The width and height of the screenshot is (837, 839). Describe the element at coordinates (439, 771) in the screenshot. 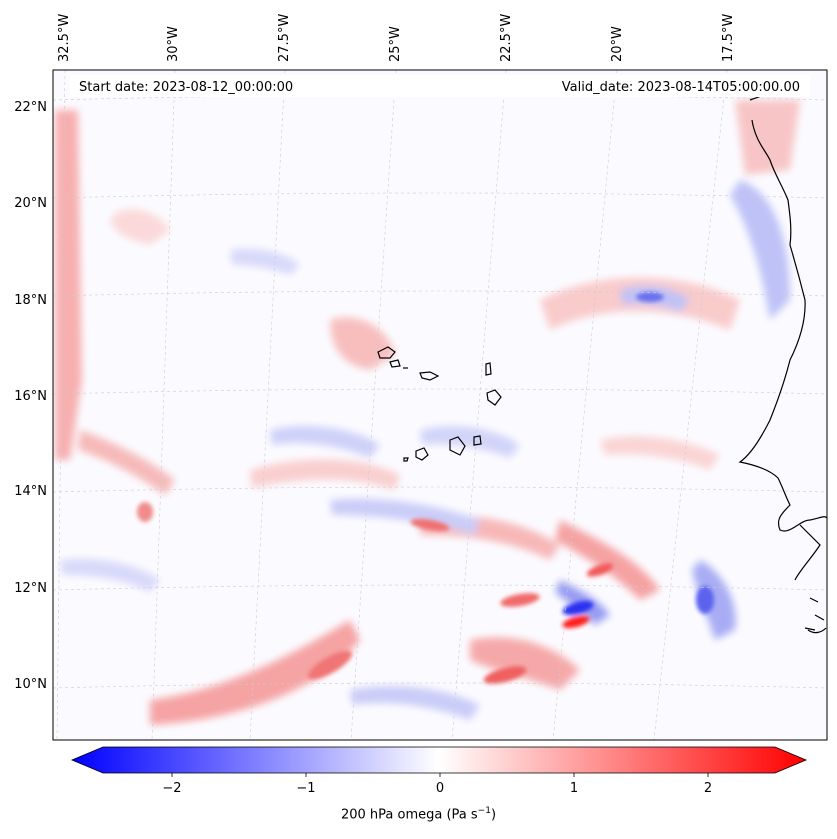

I see `colorbar: −2 −1 0 1 2` at that location.